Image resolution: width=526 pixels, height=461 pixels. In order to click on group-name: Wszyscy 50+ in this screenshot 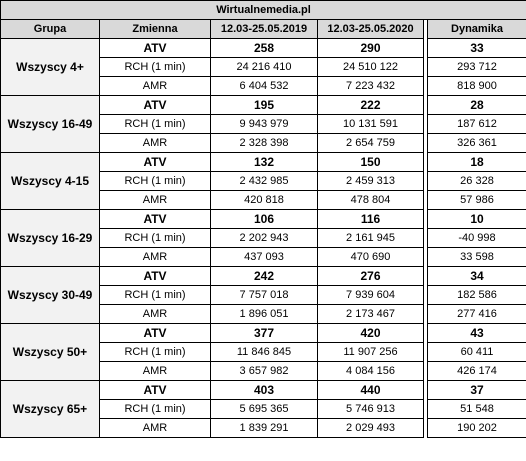, I will do `click(50, 352)`.